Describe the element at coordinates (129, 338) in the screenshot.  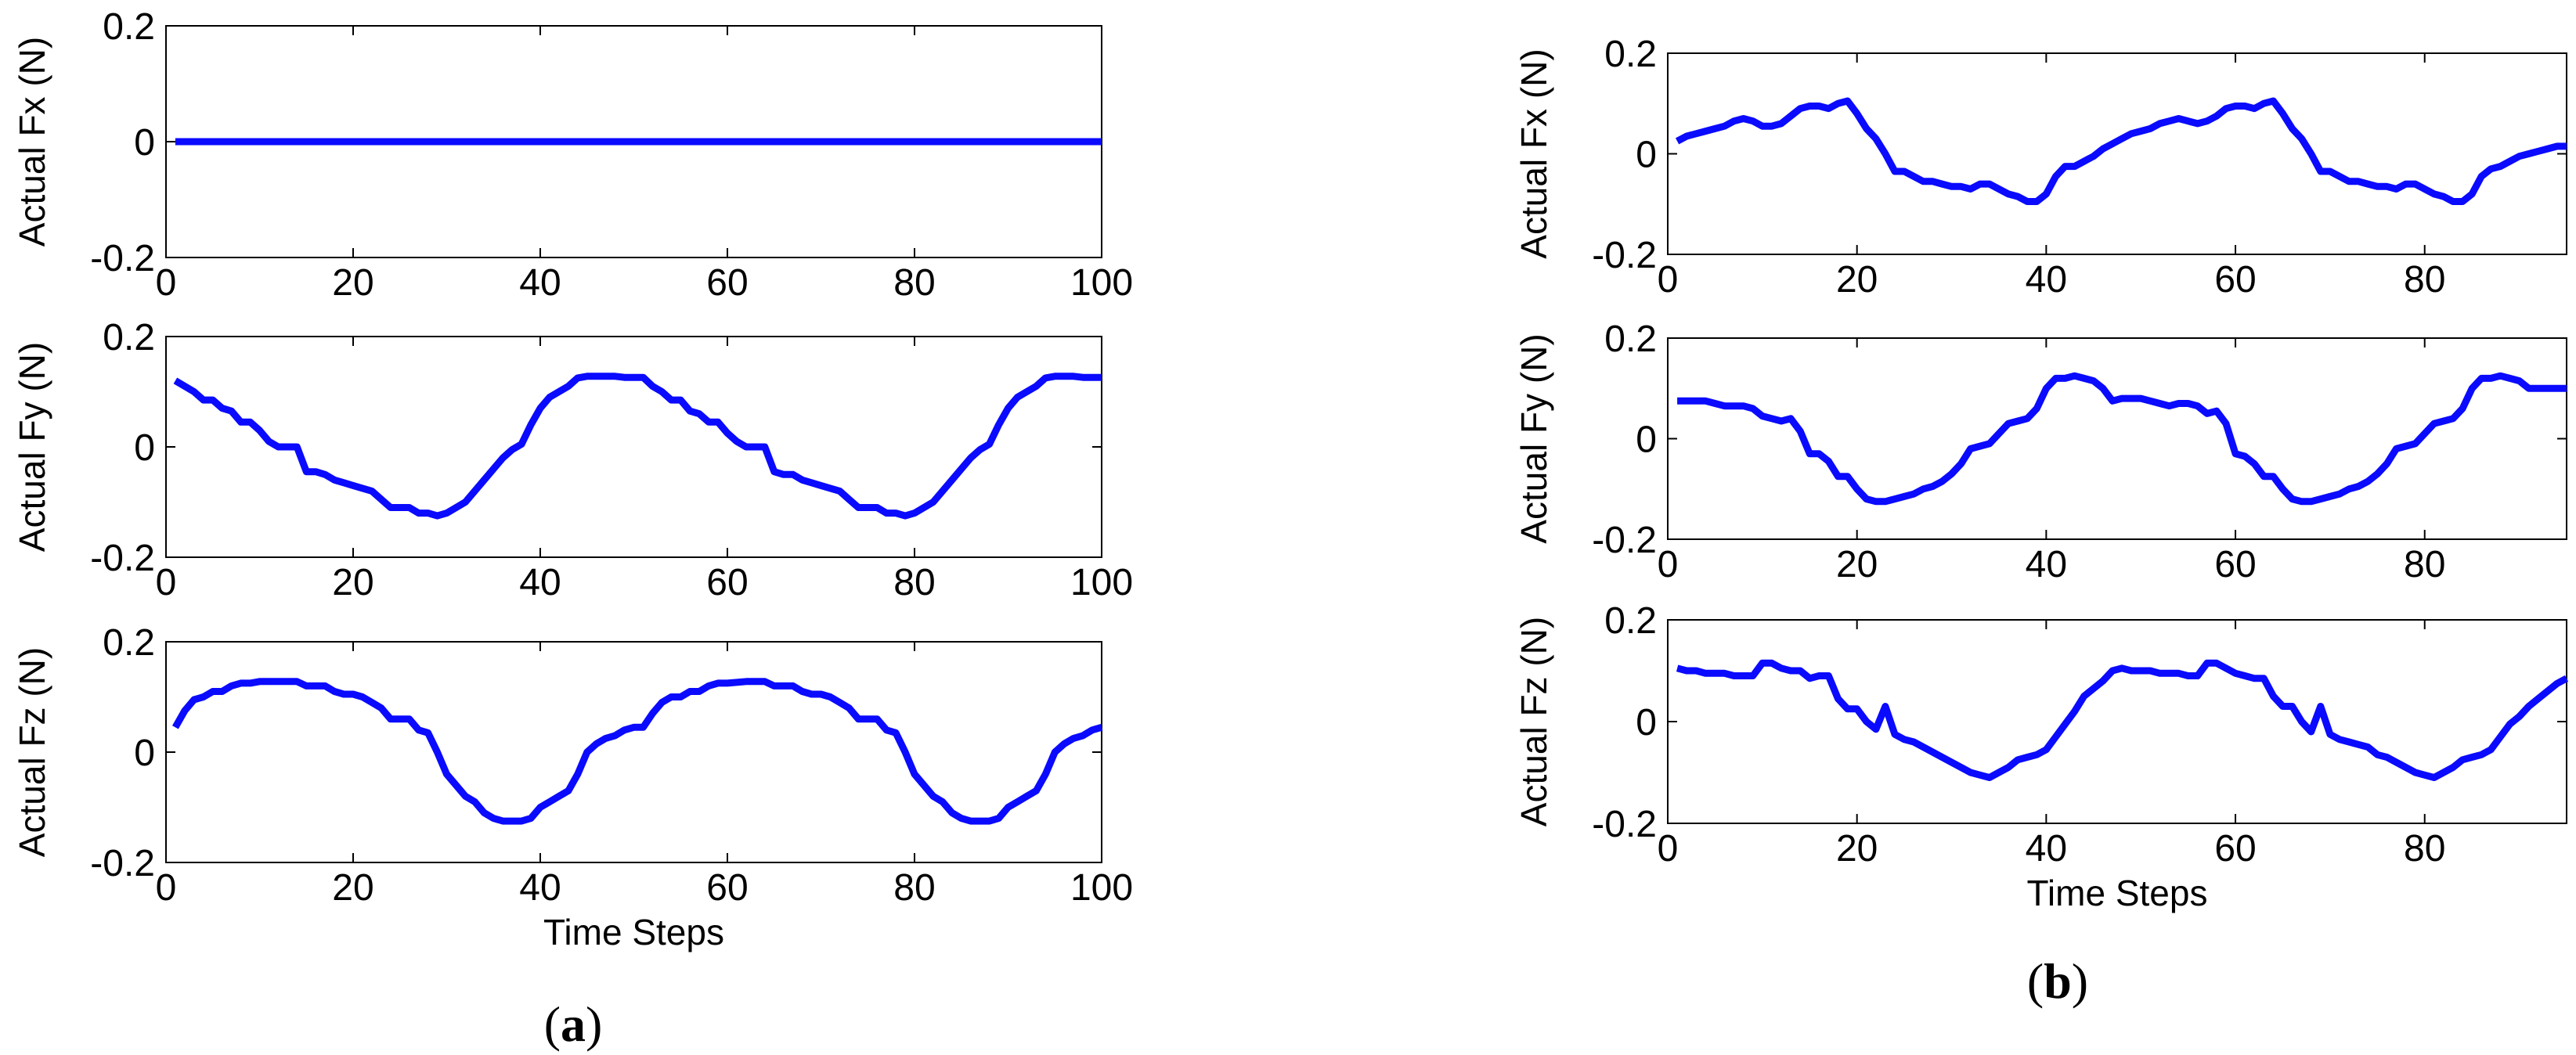
I see `plot-a-fy-ytick-label: 0.2` at that location.